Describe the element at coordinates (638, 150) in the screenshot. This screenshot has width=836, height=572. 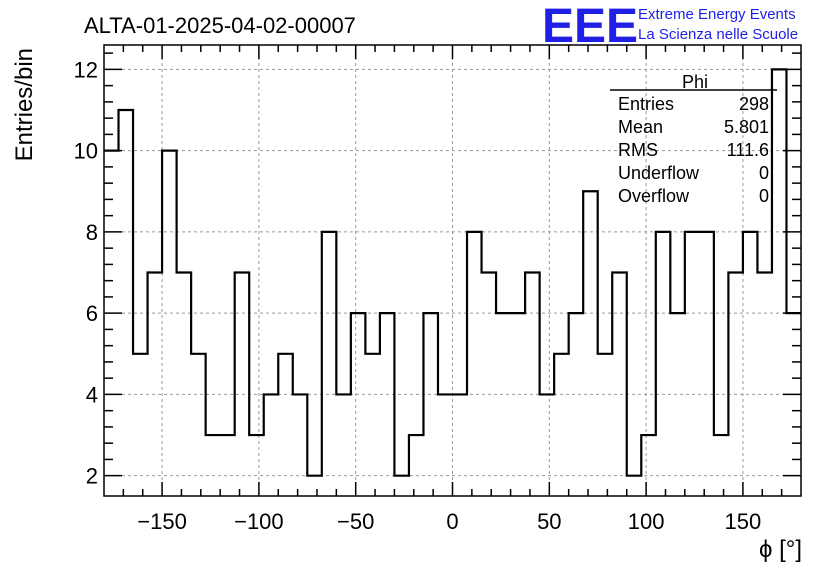
I see `stats-label-rms: RMS` at that location.